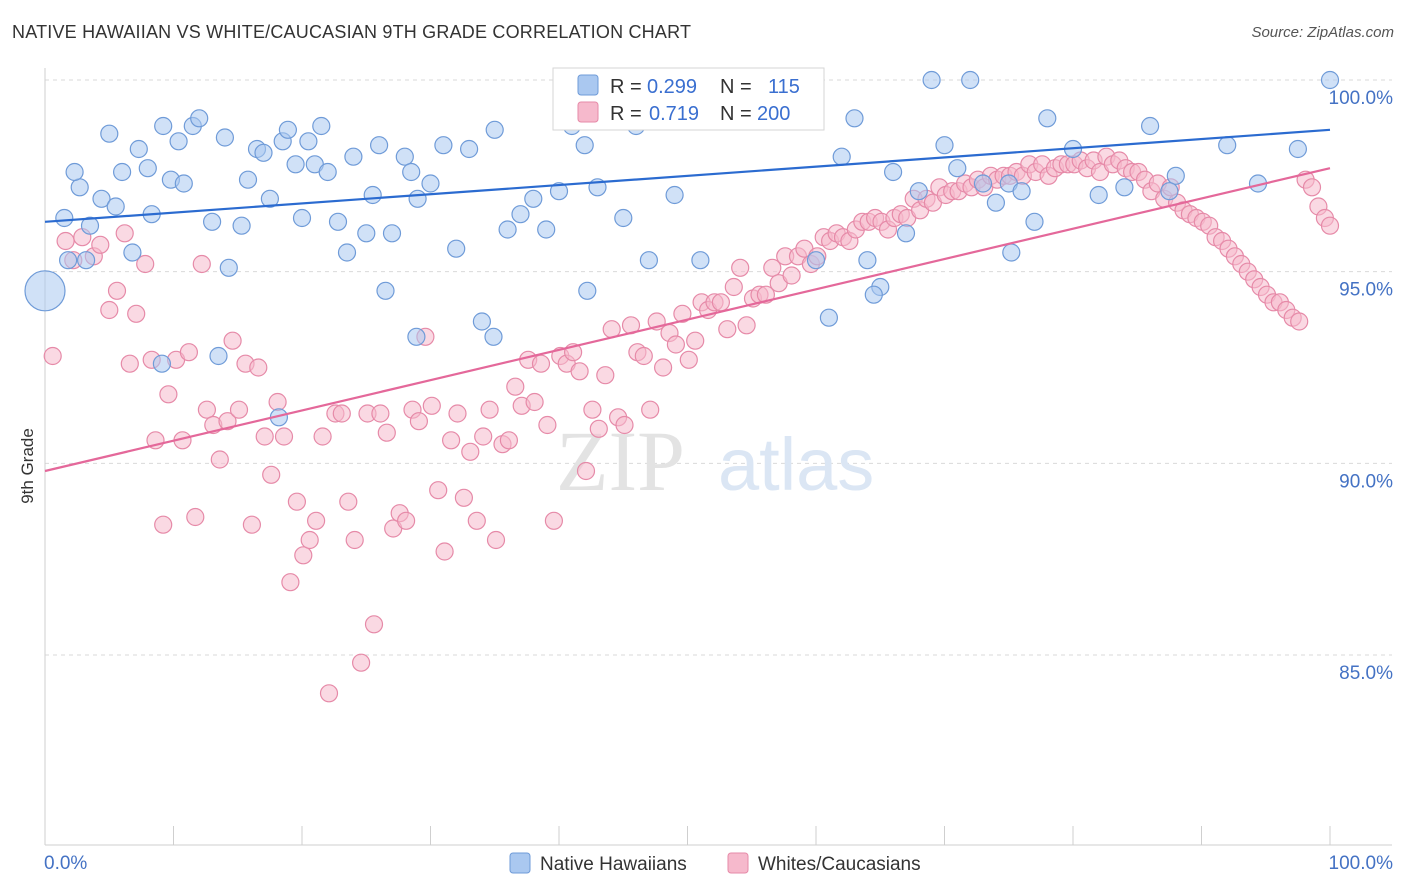  Describe the element at coordinates (65, 863) in the screenshot. I see `x-tick-label-min: 0.0%` at that location.